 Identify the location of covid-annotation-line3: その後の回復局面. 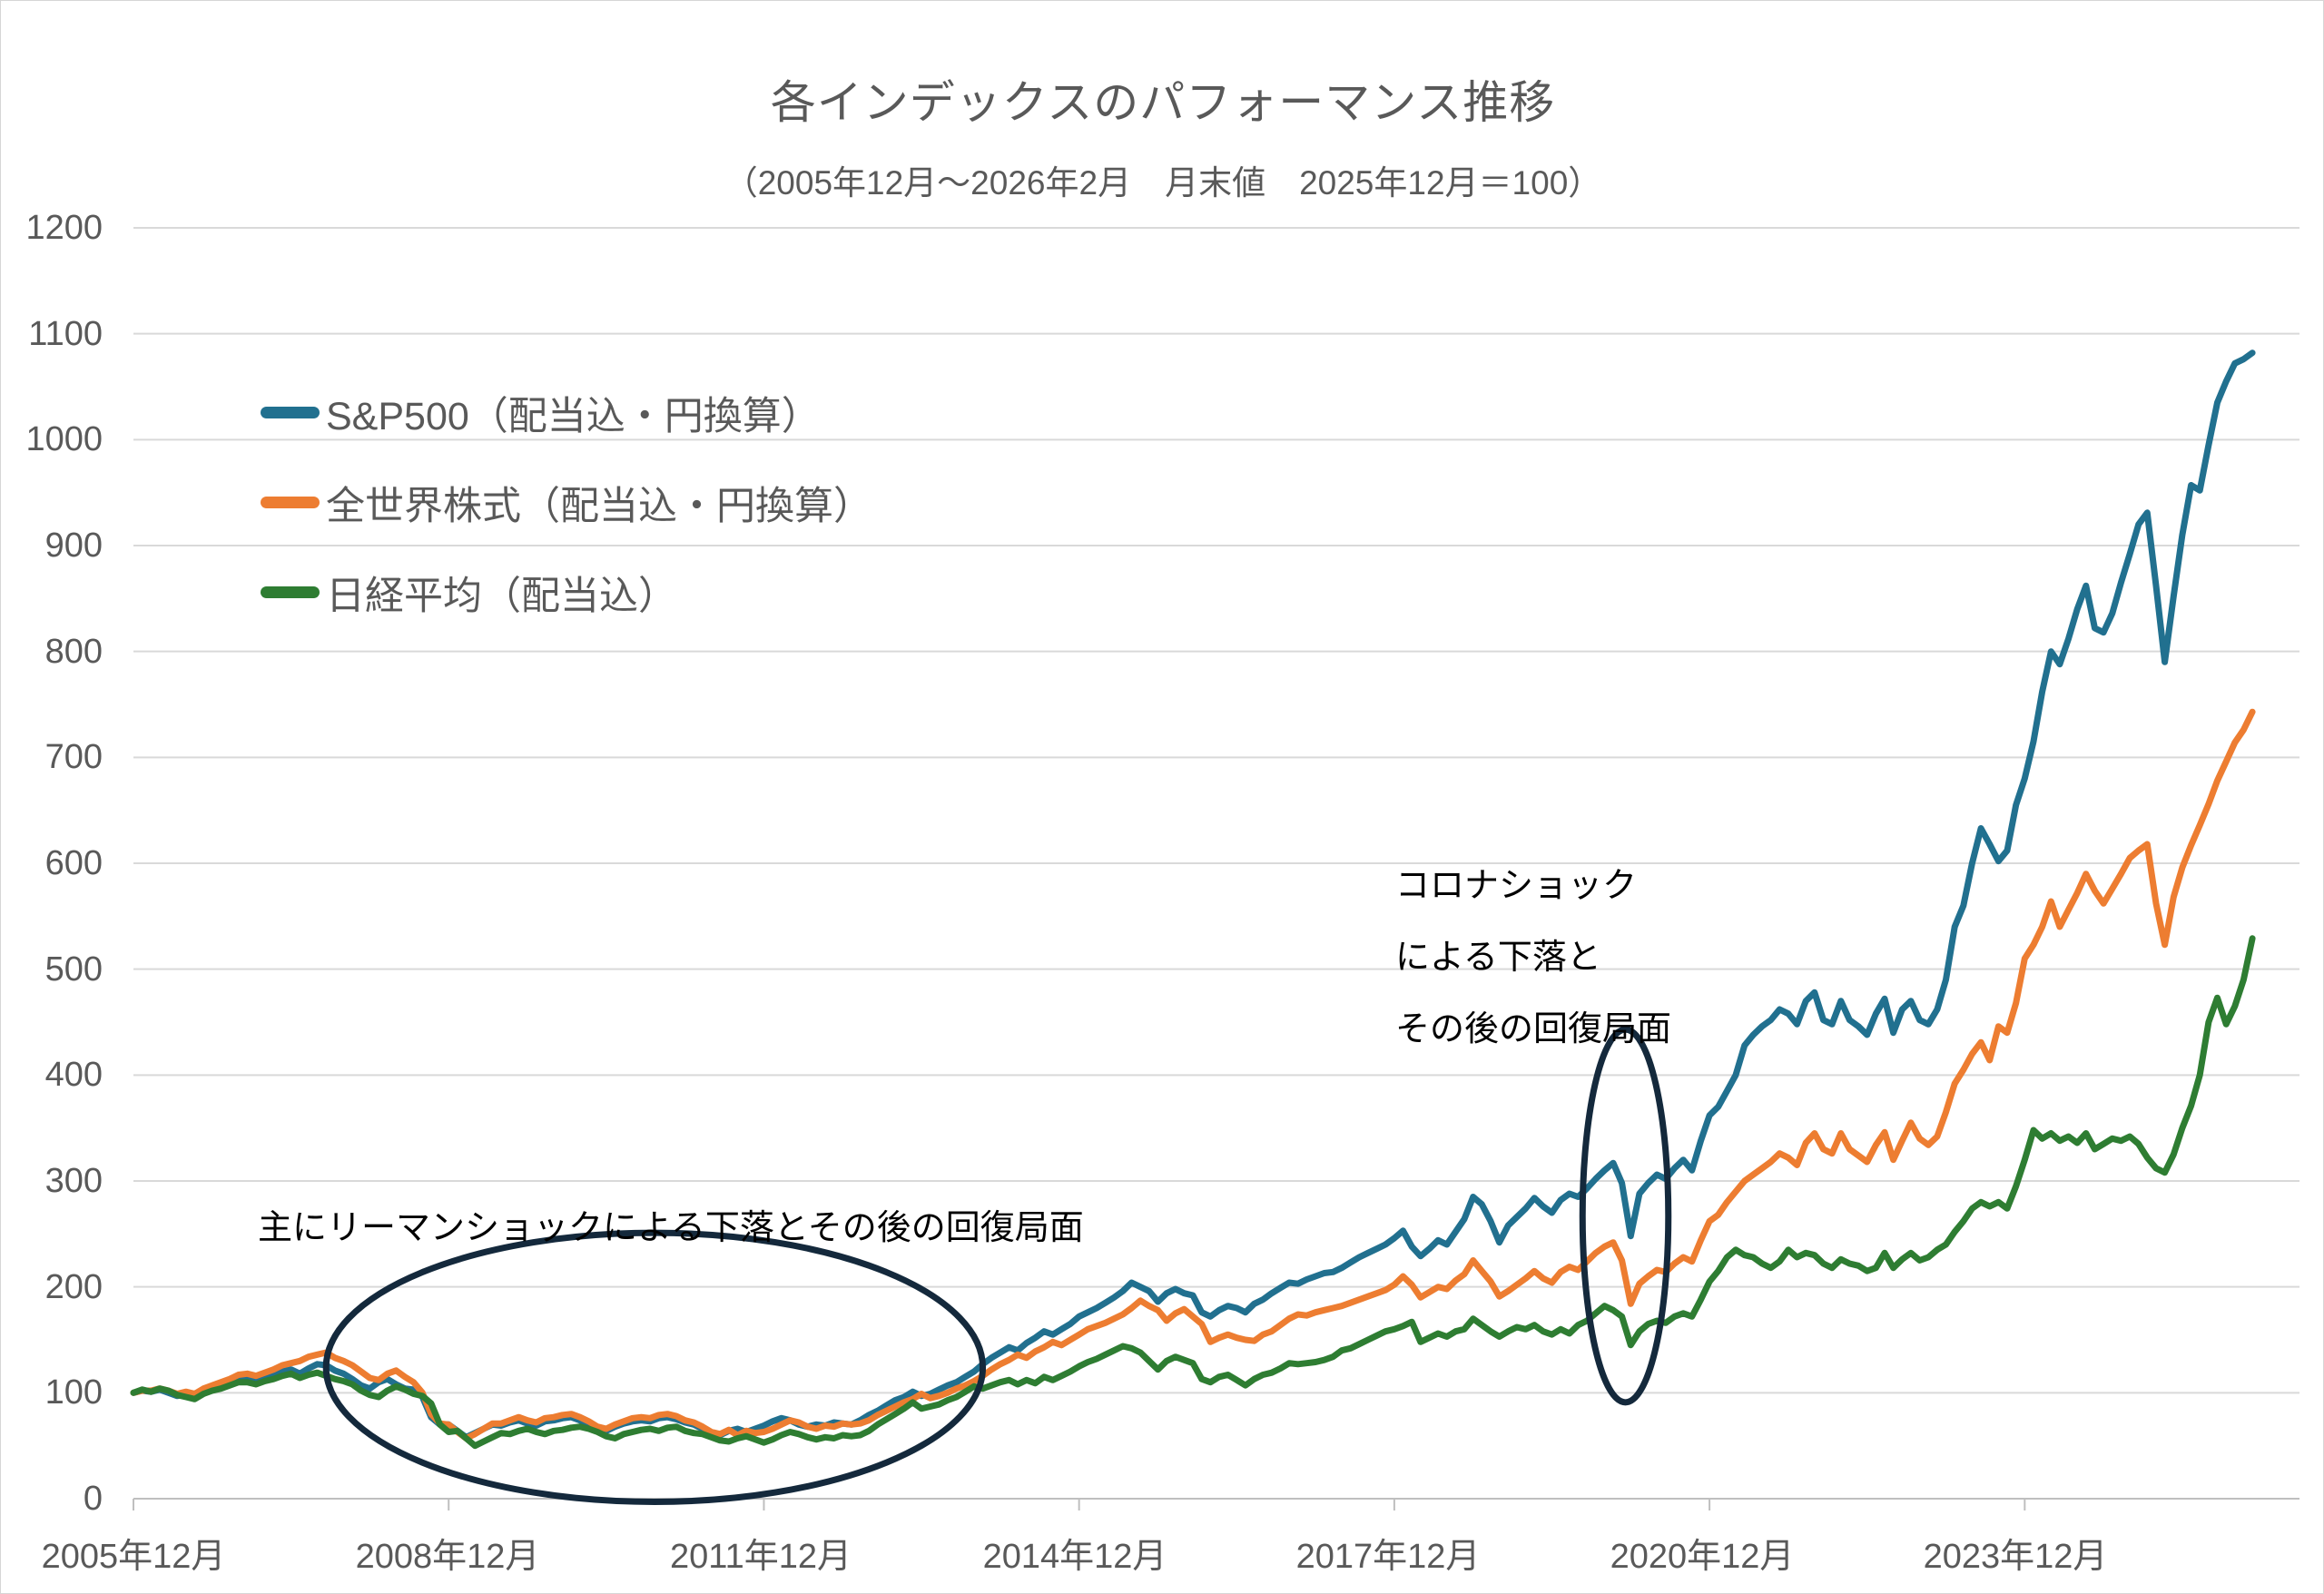
(1533, 1029).